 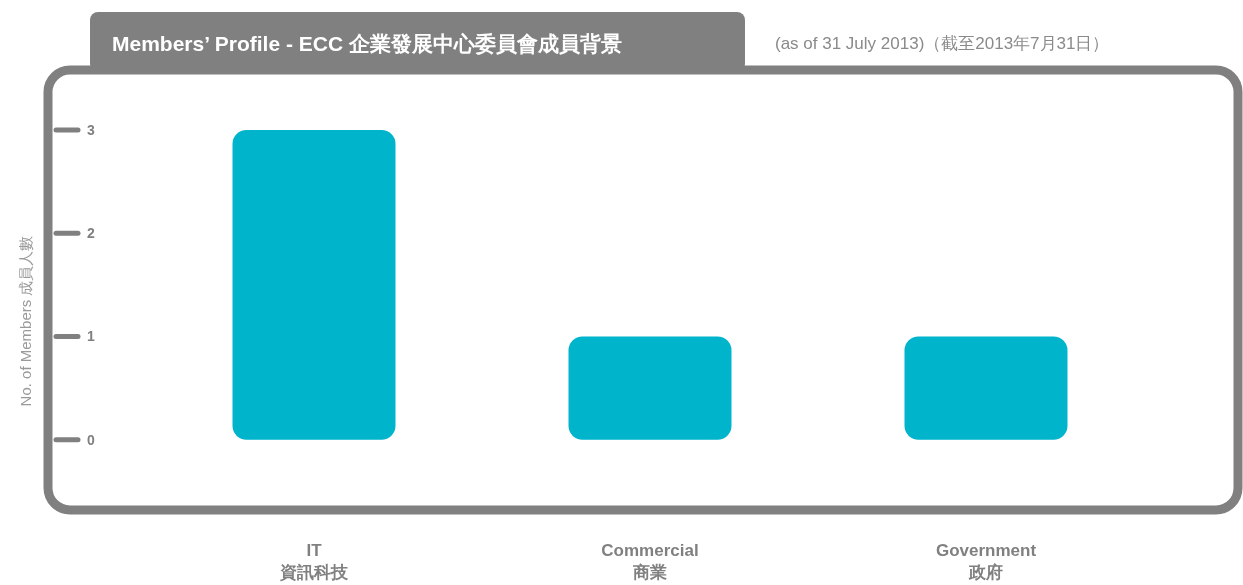 I want to click on x-tick-label: Government 政府, so click(x=986, y=561).